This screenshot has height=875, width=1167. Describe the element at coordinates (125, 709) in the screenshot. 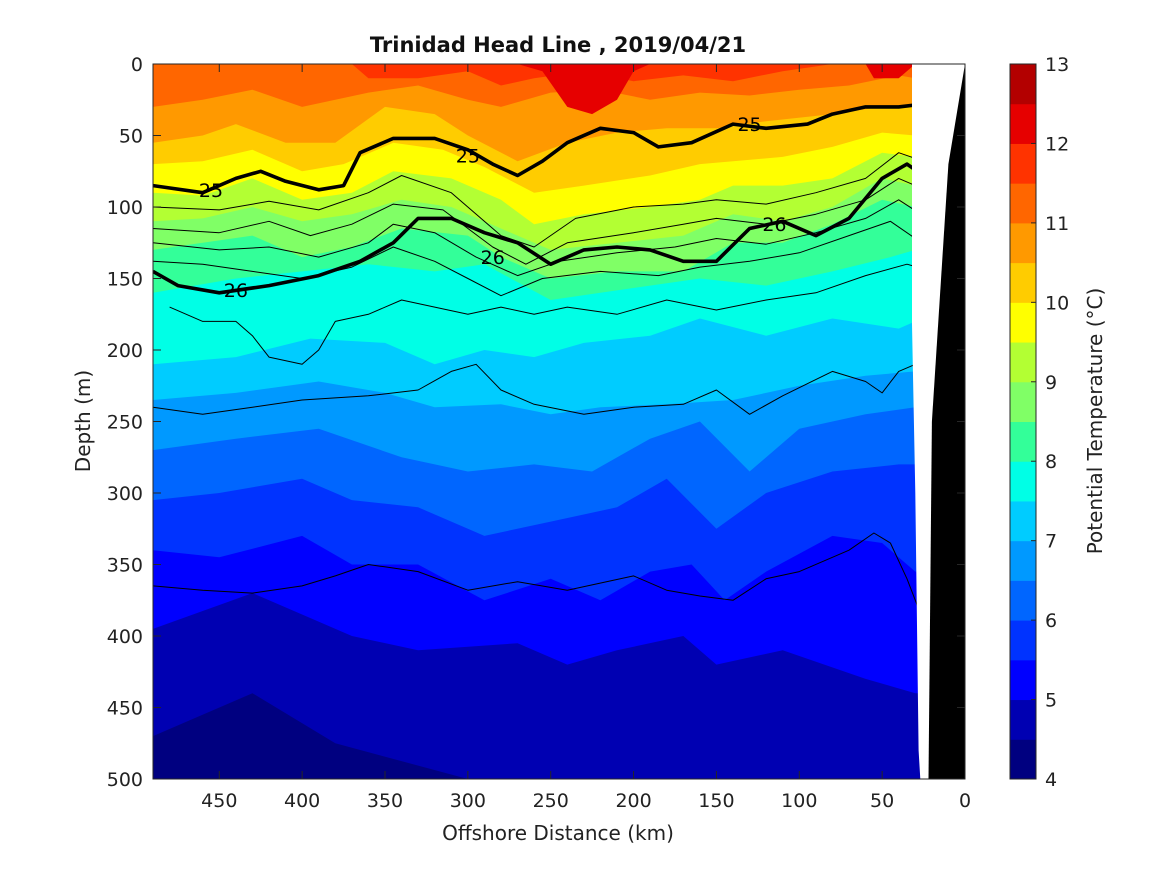

I see `y-tick-label: 450` at that location.